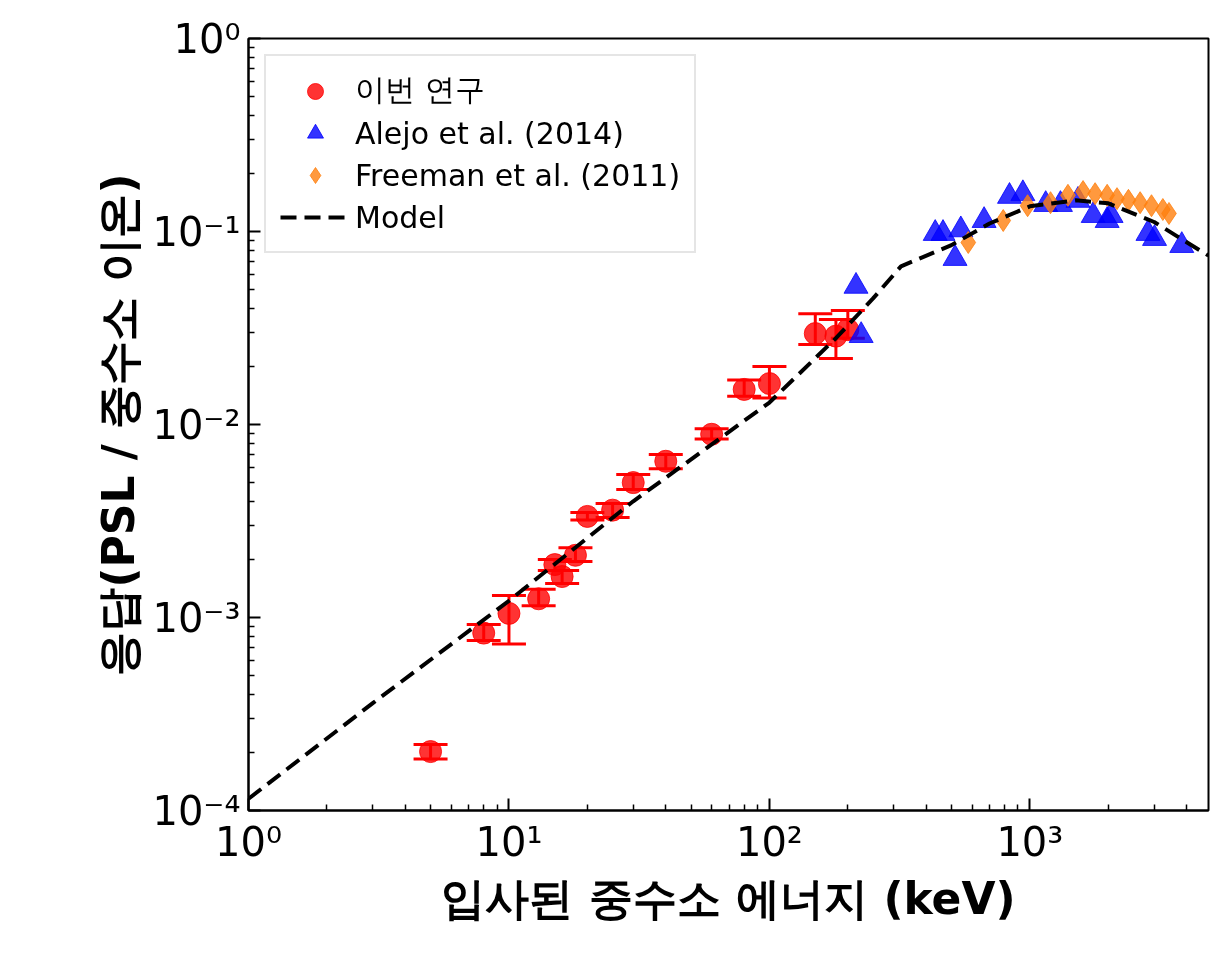 The image size is (1210, 967). Describe the element at coordinates (196, 424) in the screenshot. I see `y-tick-label: 10⁻²` at that location.